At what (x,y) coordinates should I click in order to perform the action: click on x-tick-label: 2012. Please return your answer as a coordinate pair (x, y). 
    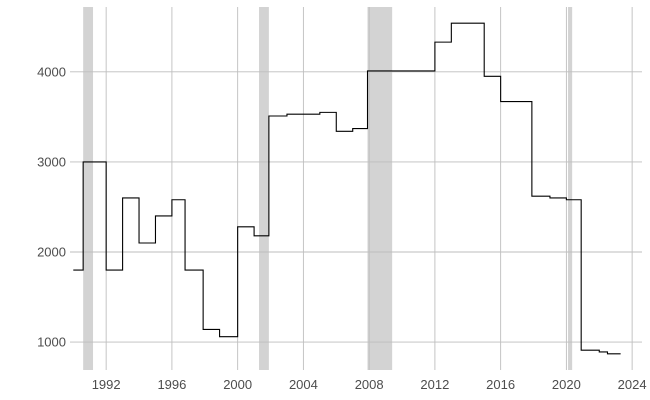
    Looking at the image, I should click on (434, 384).